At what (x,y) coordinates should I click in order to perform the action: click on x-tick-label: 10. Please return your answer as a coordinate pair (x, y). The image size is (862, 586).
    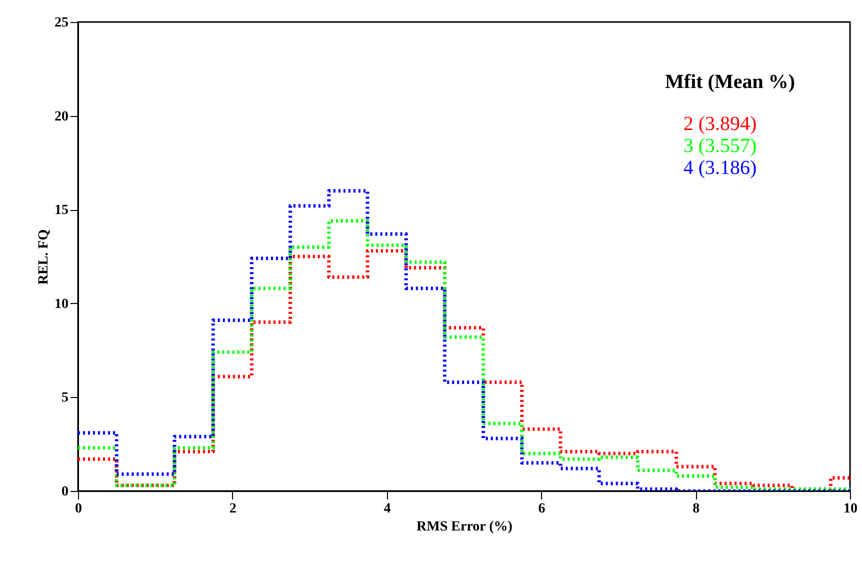
    Looking at the image, I should click on (851, 509).